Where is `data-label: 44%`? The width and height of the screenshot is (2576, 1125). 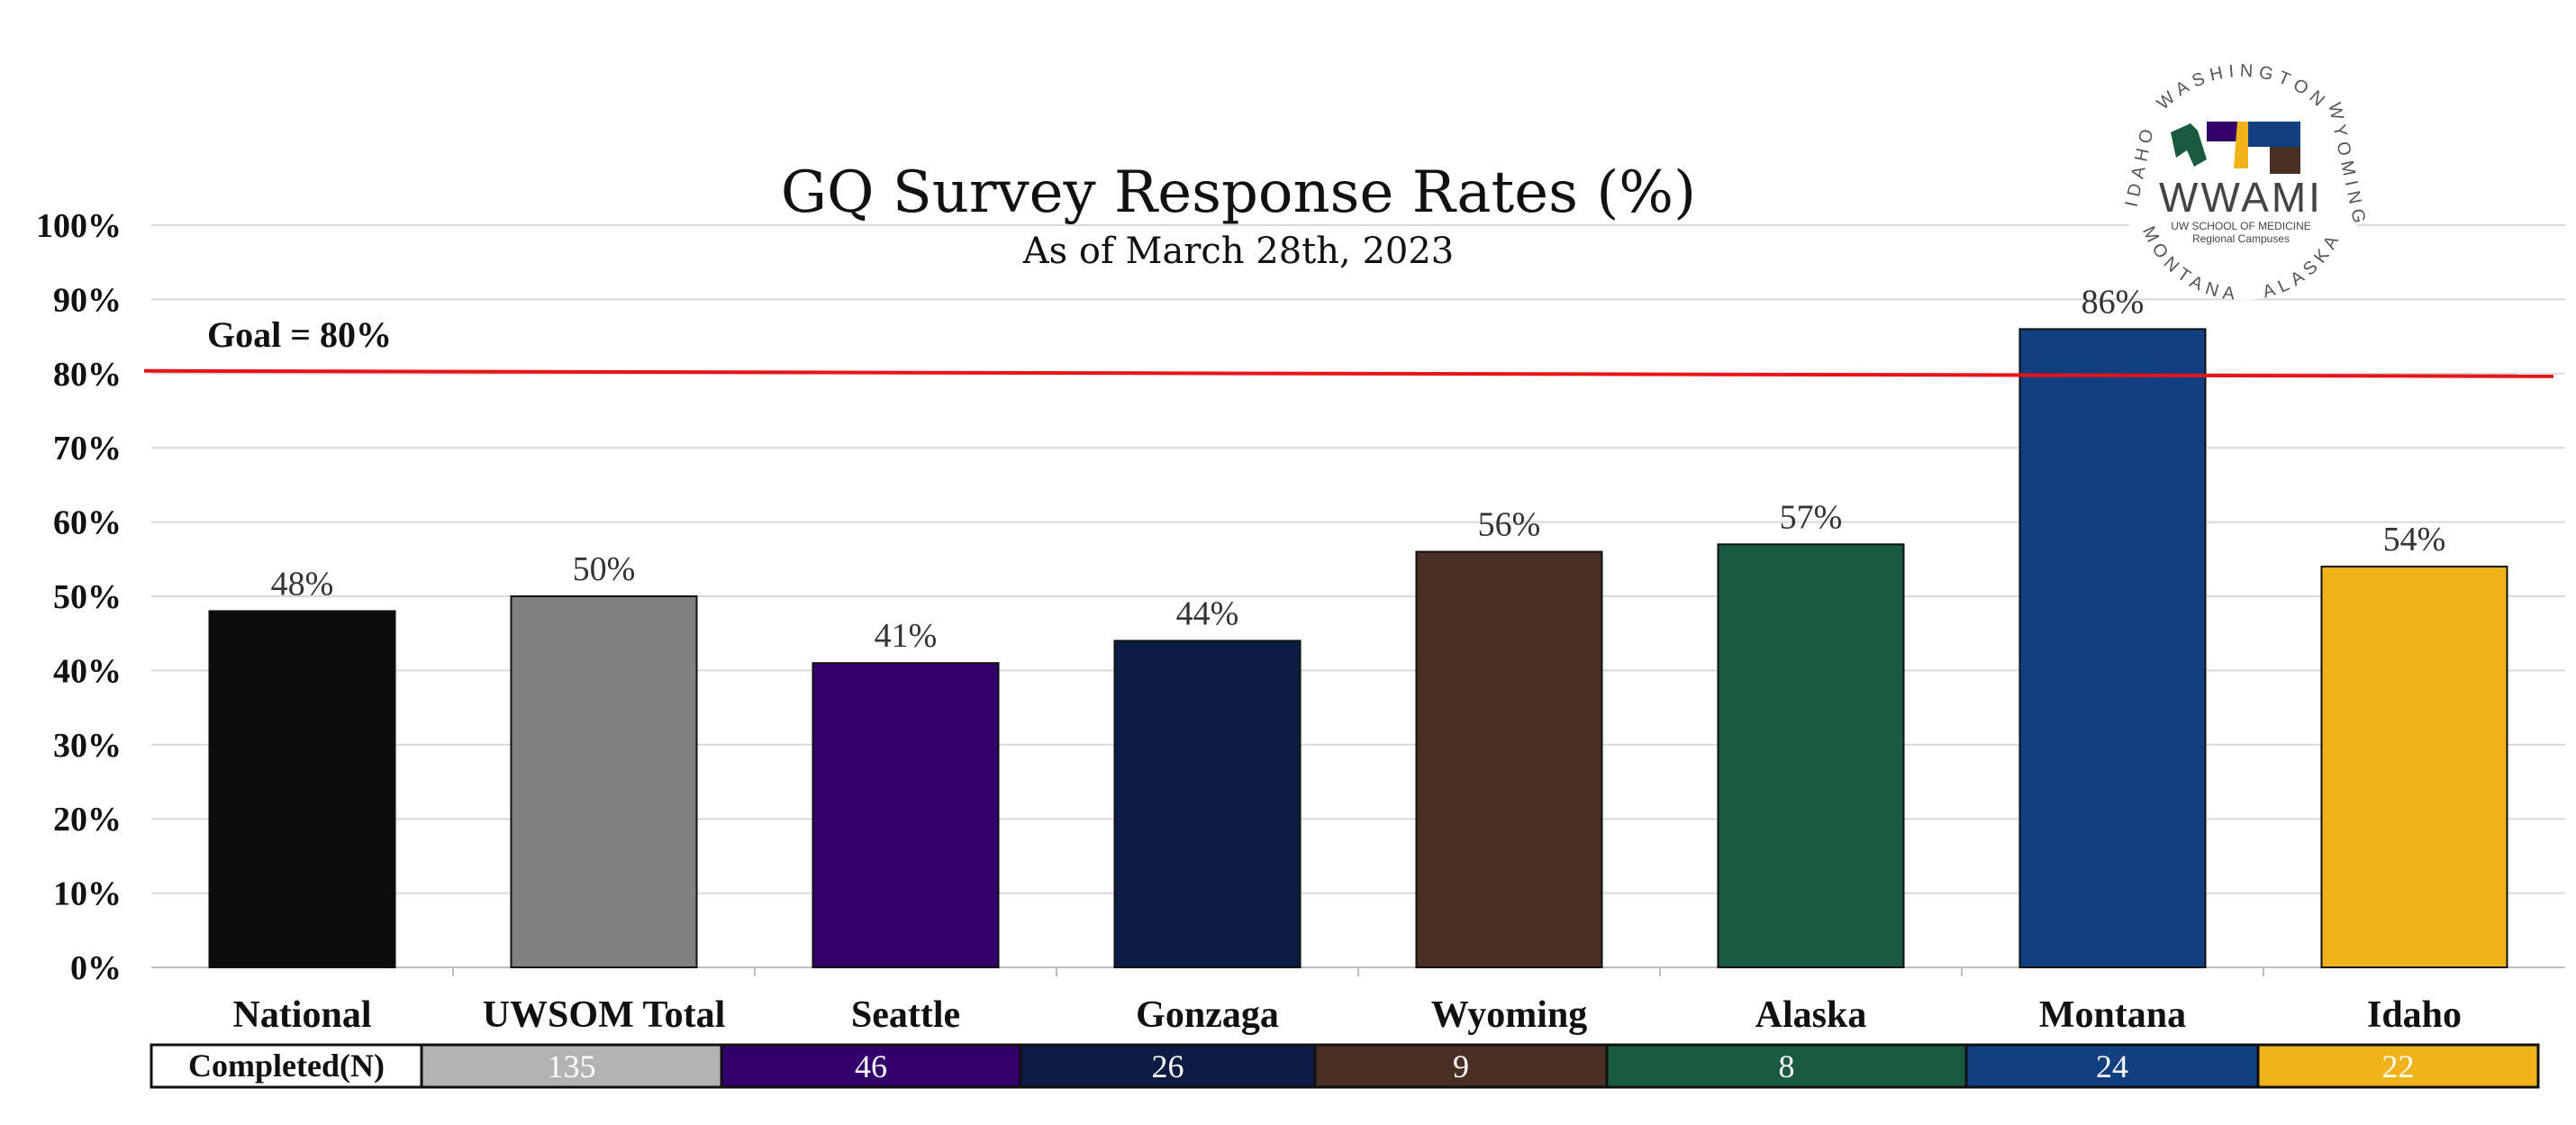
data-label: 44% is located at coordinates (1207, 613).